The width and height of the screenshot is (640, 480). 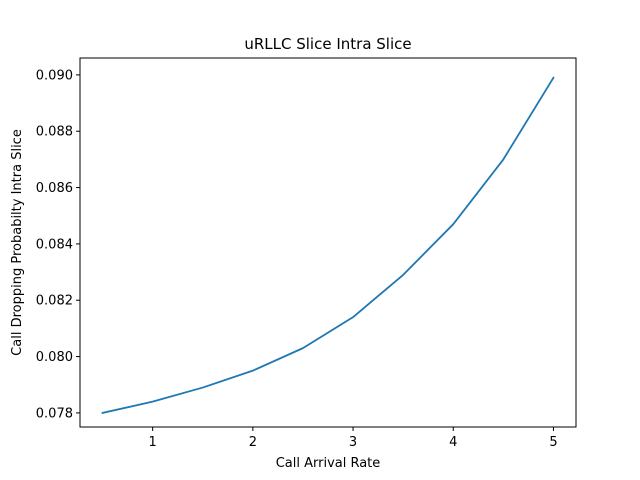 What do you see at coordinates (54, 188) in the screenshot?
I see `y-tick-label: 0.086` at bounding box center [54, 188].